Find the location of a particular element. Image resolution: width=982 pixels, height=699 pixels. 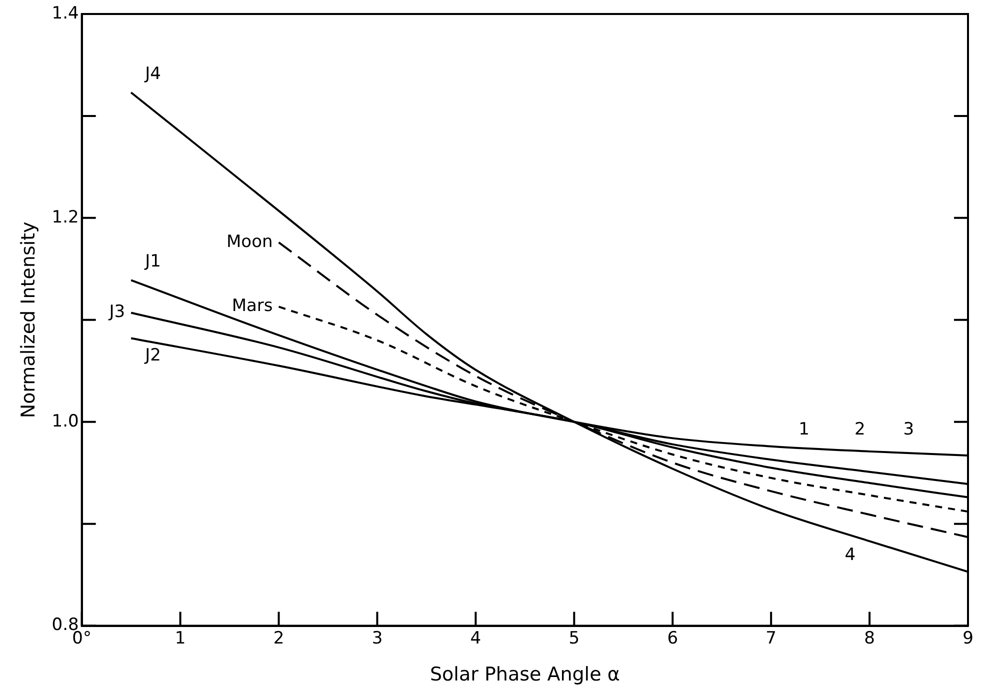

series-label: Moon is located at coordinates (249, 242).